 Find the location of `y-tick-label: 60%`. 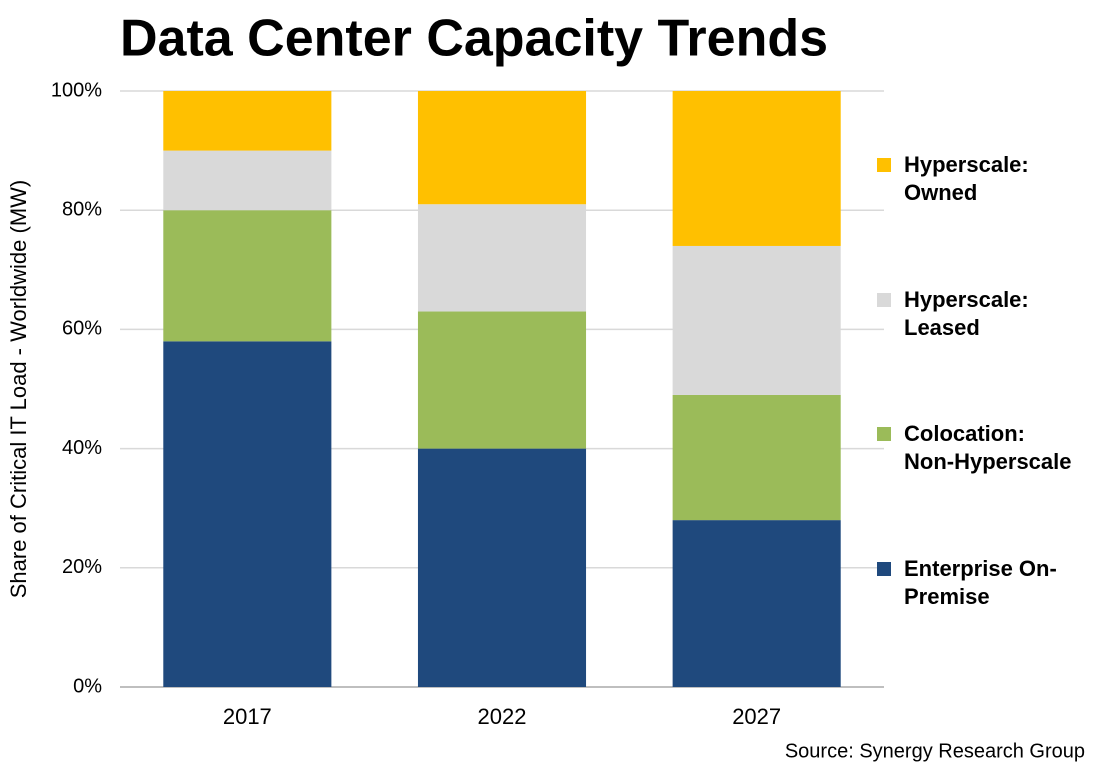

y-tick-label: 60% is located at coordinates (82, 329).